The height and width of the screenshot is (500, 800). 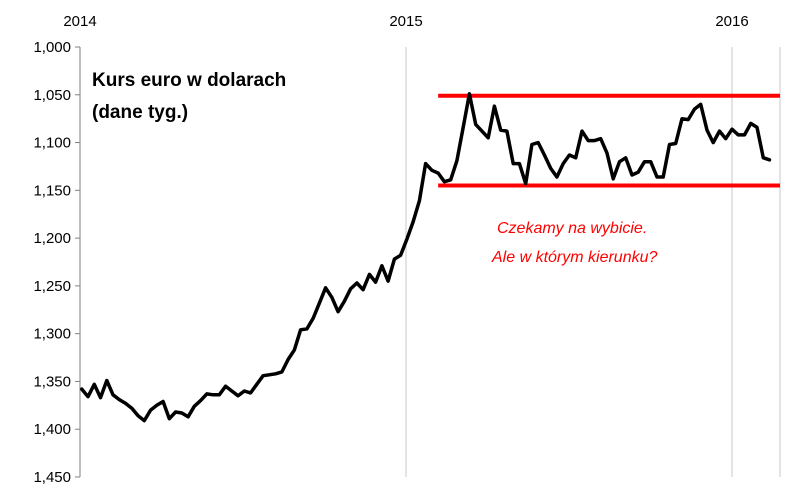 I want to click on chart-title-line-1: Kurs euro w dolarach, so click(x=189, y=80).